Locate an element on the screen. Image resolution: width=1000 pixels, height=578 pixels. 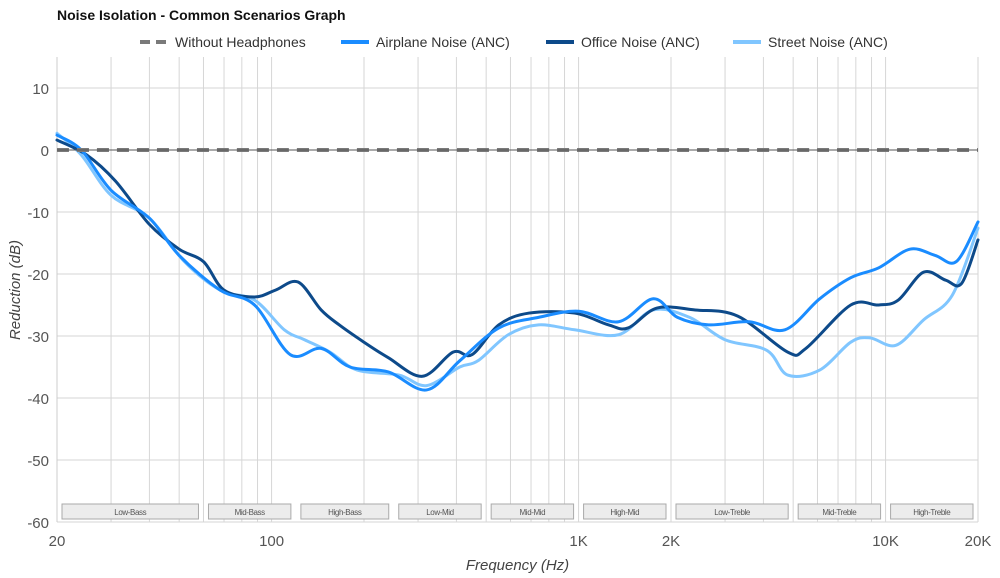
x-axis-label: Frequency (Hz) is located at coordinates (517, 565).